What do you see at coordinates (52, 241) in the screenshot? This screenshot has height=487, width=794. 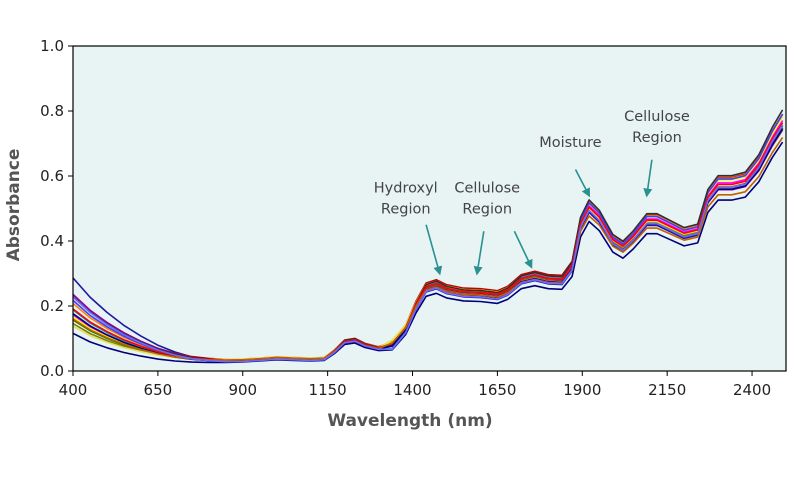 I see `y-tick-label: 0.4` at bounding box center [52, 241].